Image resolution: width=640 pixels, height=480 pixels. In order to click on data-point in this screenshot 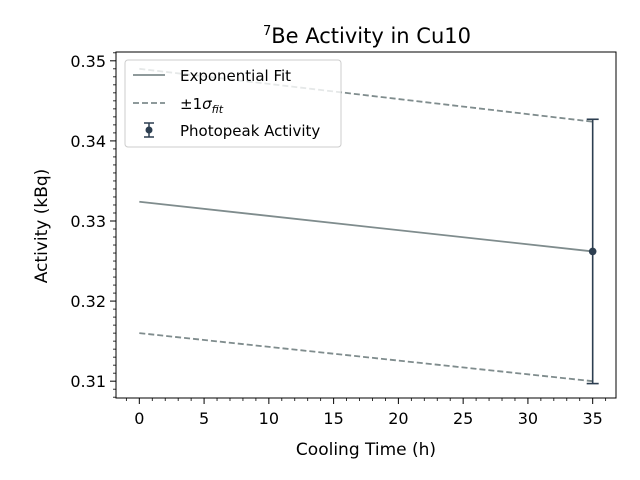, I will do `click(592, 251)`.